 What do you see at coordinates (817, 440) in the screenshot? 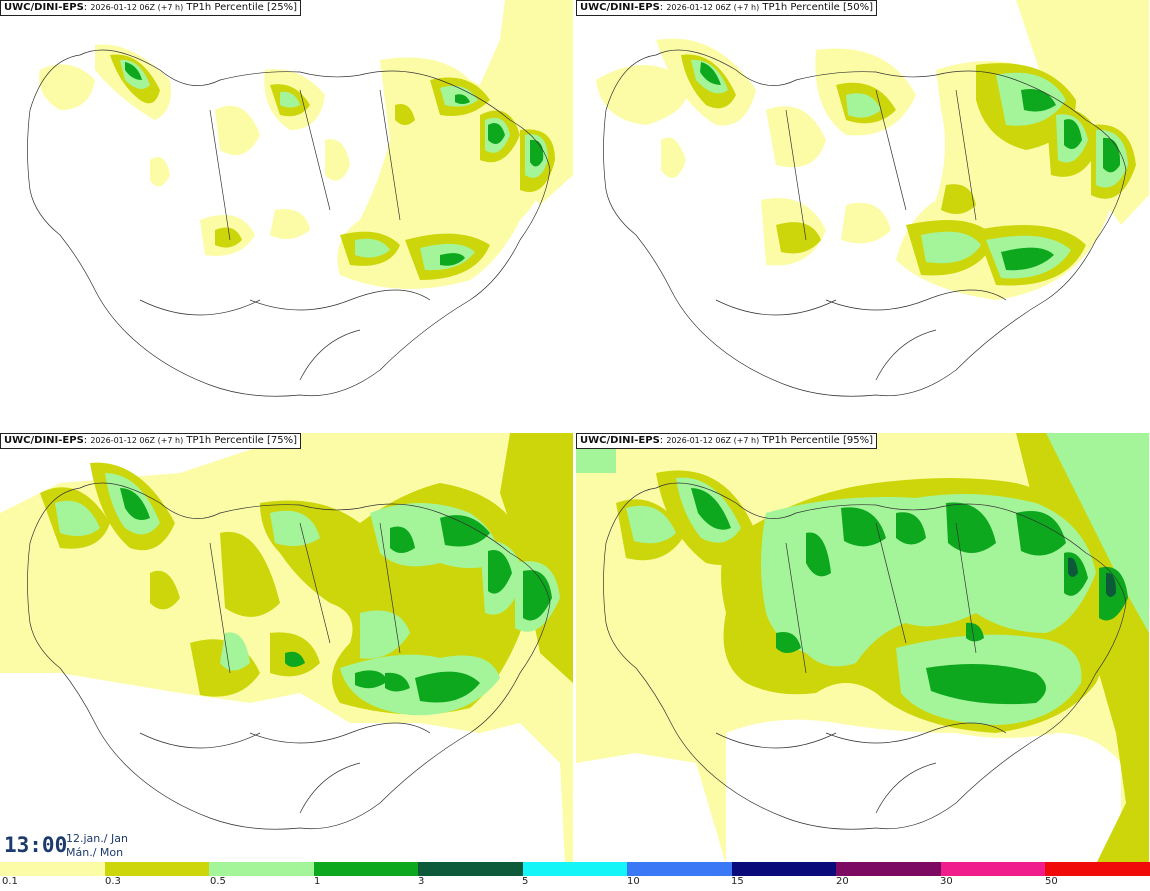
I see `product-label: TP1h Percentile [95%]` at bounding box center [817, 440].